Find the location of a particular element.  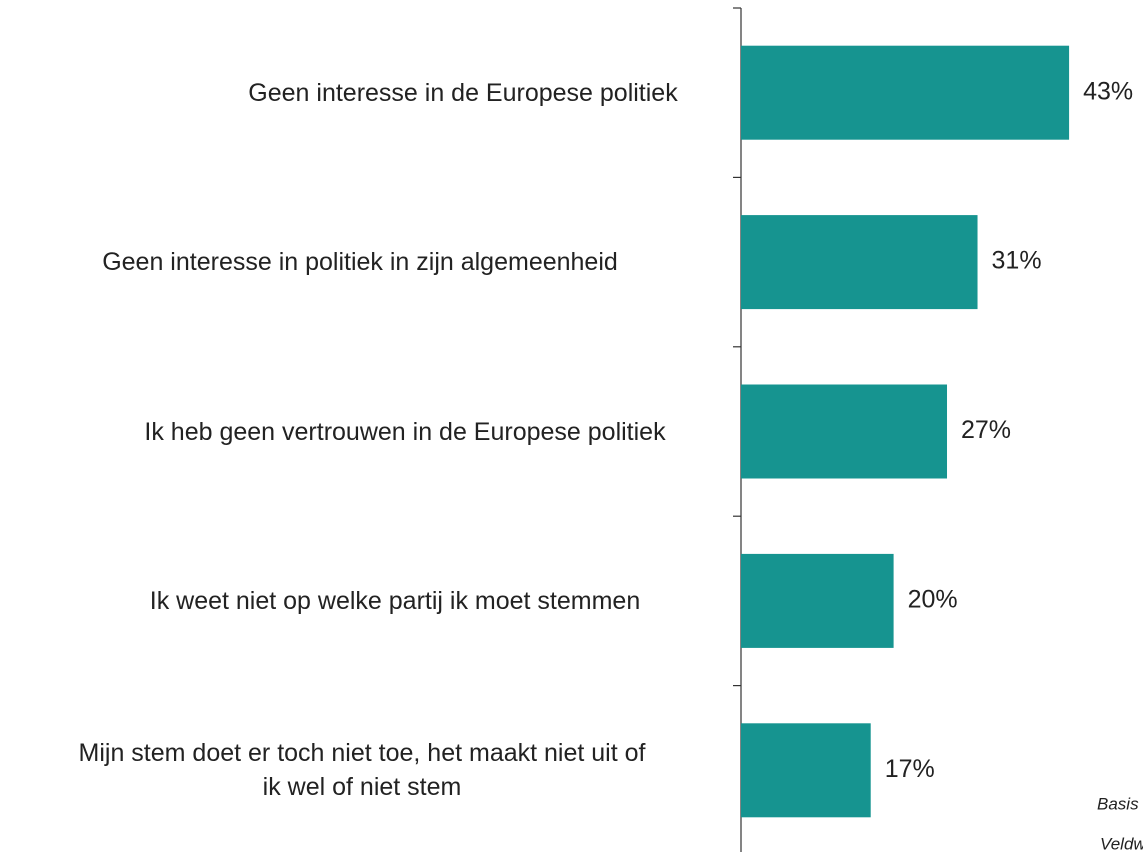

category-label: Geen interesse in de Europese politiek is located at coordinates (463, 92).